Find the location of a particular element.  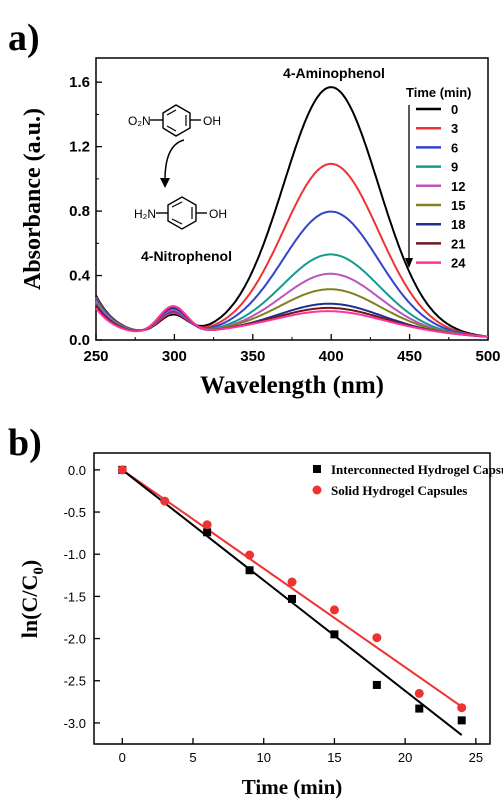

ylabel-close: ) is located at coordinates (29, 563).